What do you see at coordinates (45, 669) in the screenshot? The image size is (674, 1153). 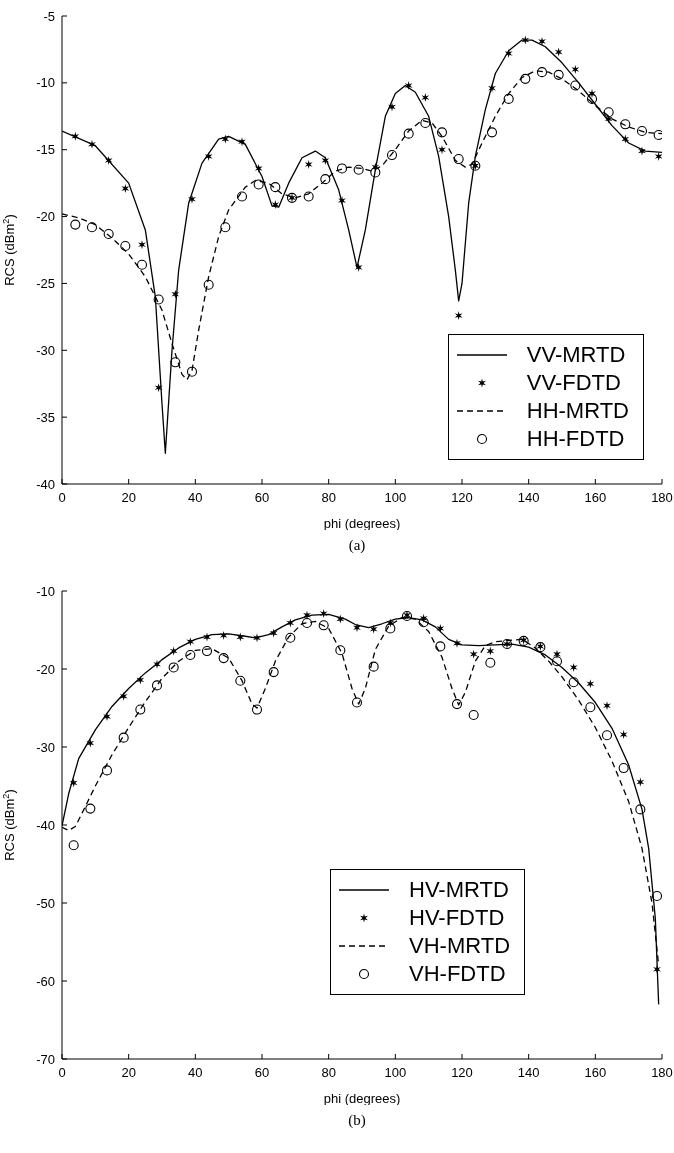 I see `y-tick-label: -20` at bounding box center [45, 669].